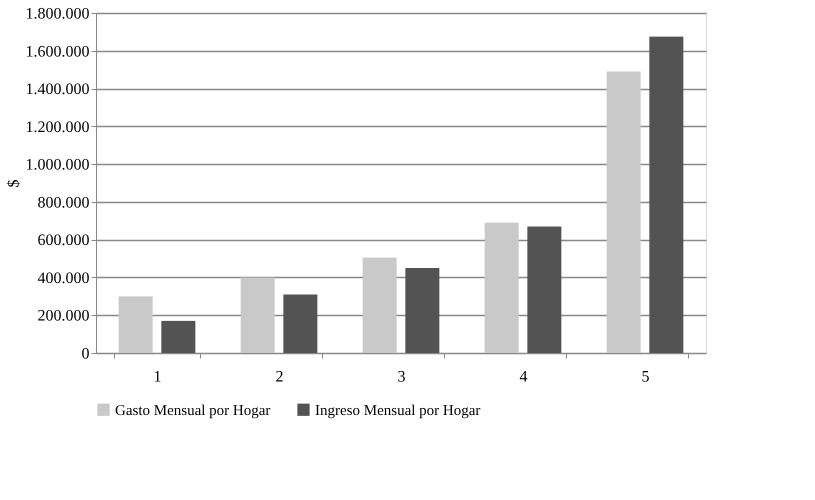 This screenshot has height=500, width=815. I want to click on x-tick-label: 5, so click(646, 377).